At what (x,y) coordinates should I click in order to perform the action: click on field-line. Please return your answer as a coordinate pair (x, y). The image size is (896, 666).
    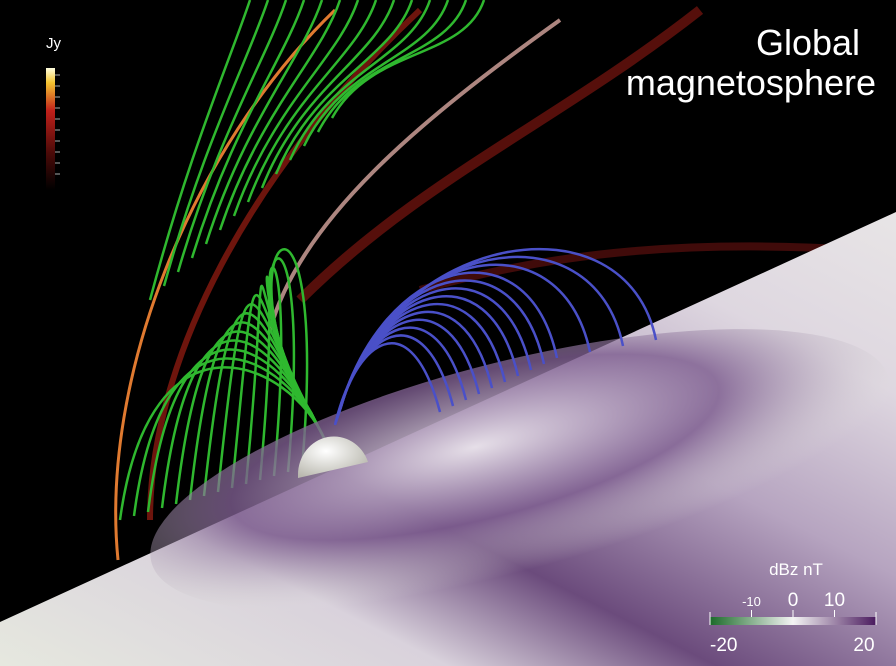
    Looking at the image, I should click on (498, 327).